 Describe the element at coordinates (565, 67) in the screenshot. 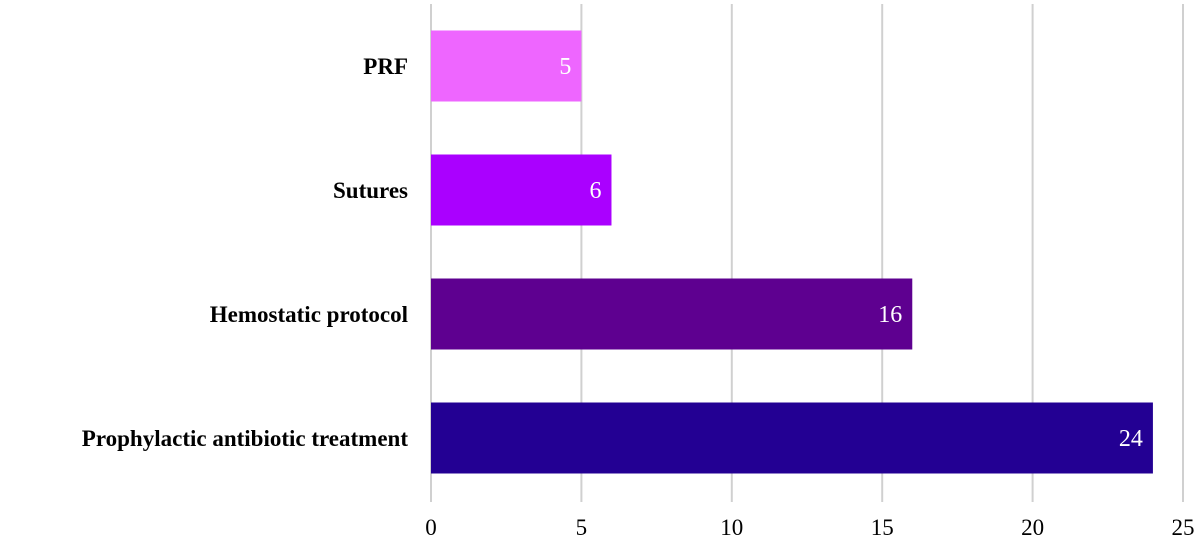

I see `data-label-prf: 5` at that location.